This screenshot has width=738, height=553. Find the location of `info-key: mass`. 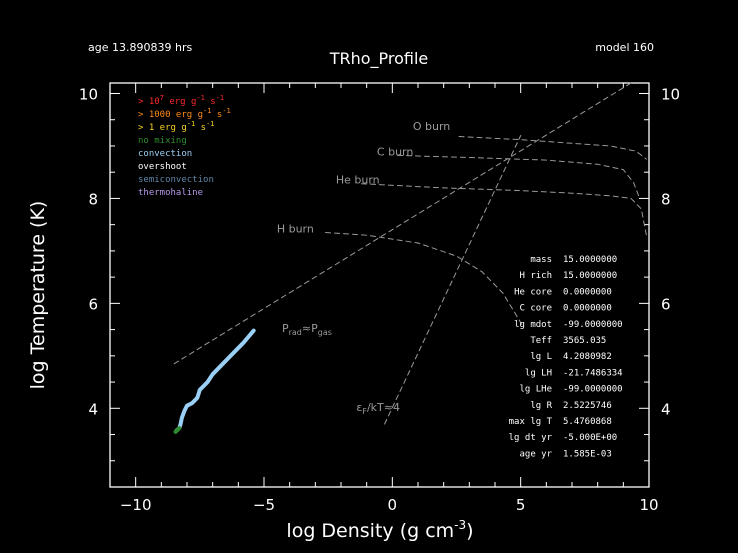

info-key: mass is located at coordinates (541, 260).